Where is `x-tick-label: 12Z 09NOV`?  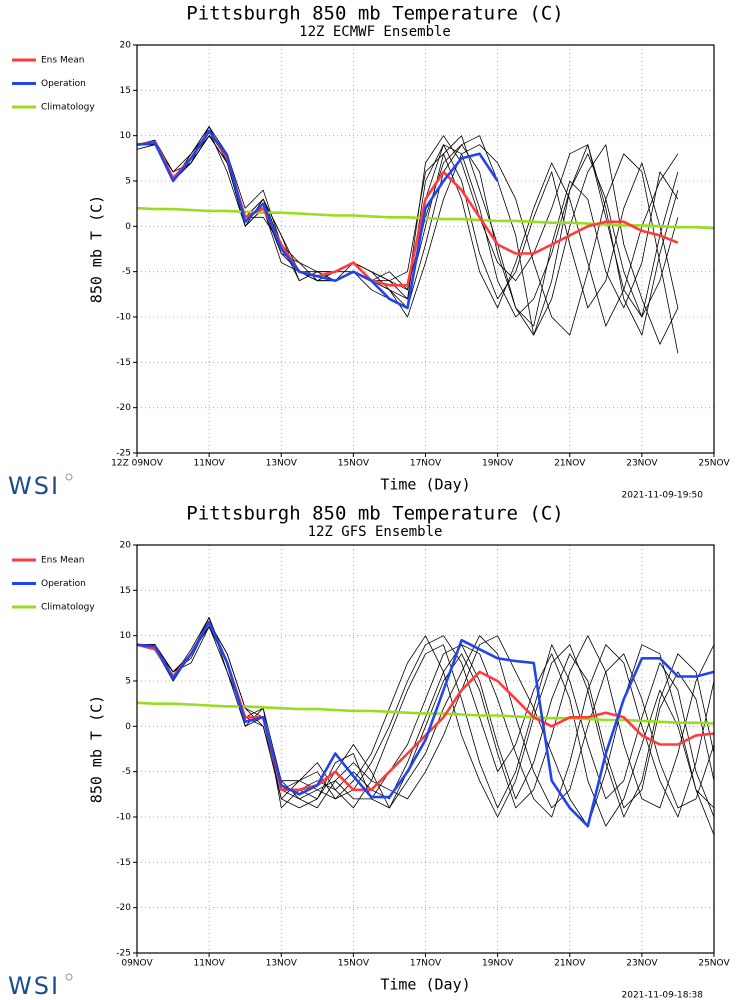
x-tick-label: 12Z 09NOV is located at coordinates (137, 464).